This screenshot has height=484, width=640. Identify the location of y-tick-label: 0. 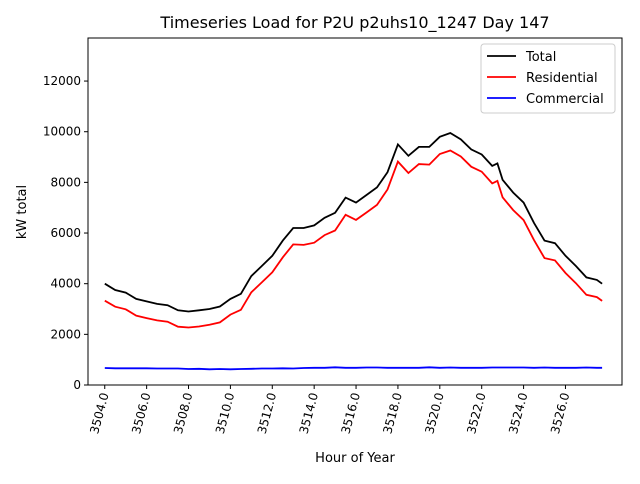
(77, 385).